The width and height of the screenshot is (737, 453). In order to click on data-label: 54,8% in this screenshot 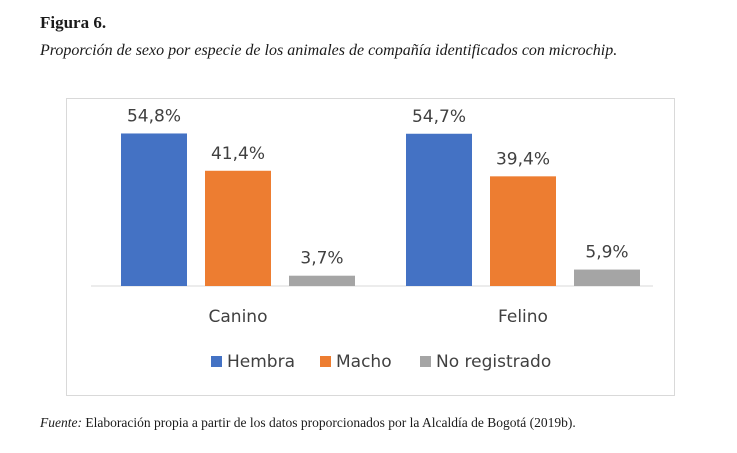, I will do `click(154, 116)`.